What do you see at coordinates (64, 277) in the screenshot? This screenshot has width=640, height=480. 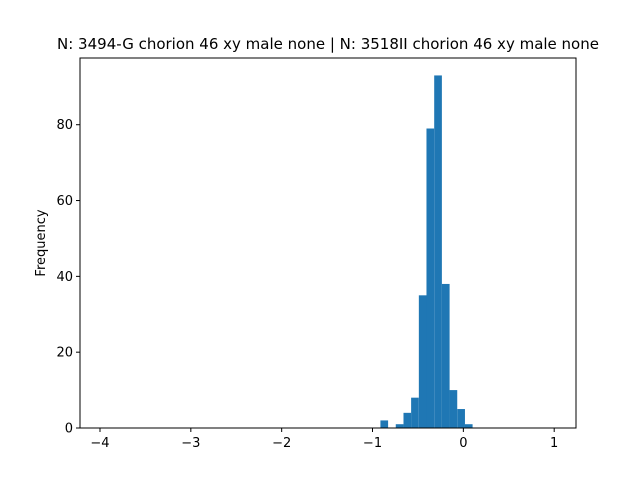 I see `y-tick-label-2: 40` at bounding box center [64, 277].